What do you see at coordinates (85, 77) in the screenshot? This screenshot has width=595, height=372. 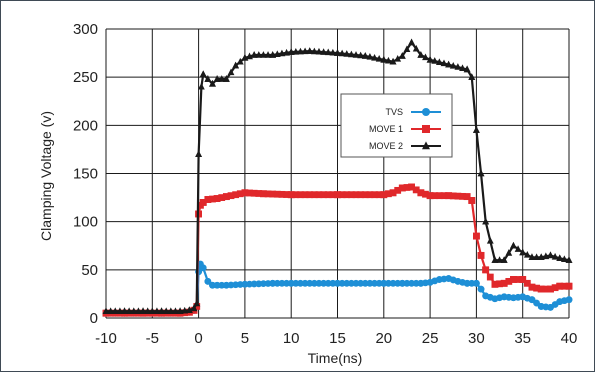 I see `y-tick-label: 250` at bounding box center [85, 77].